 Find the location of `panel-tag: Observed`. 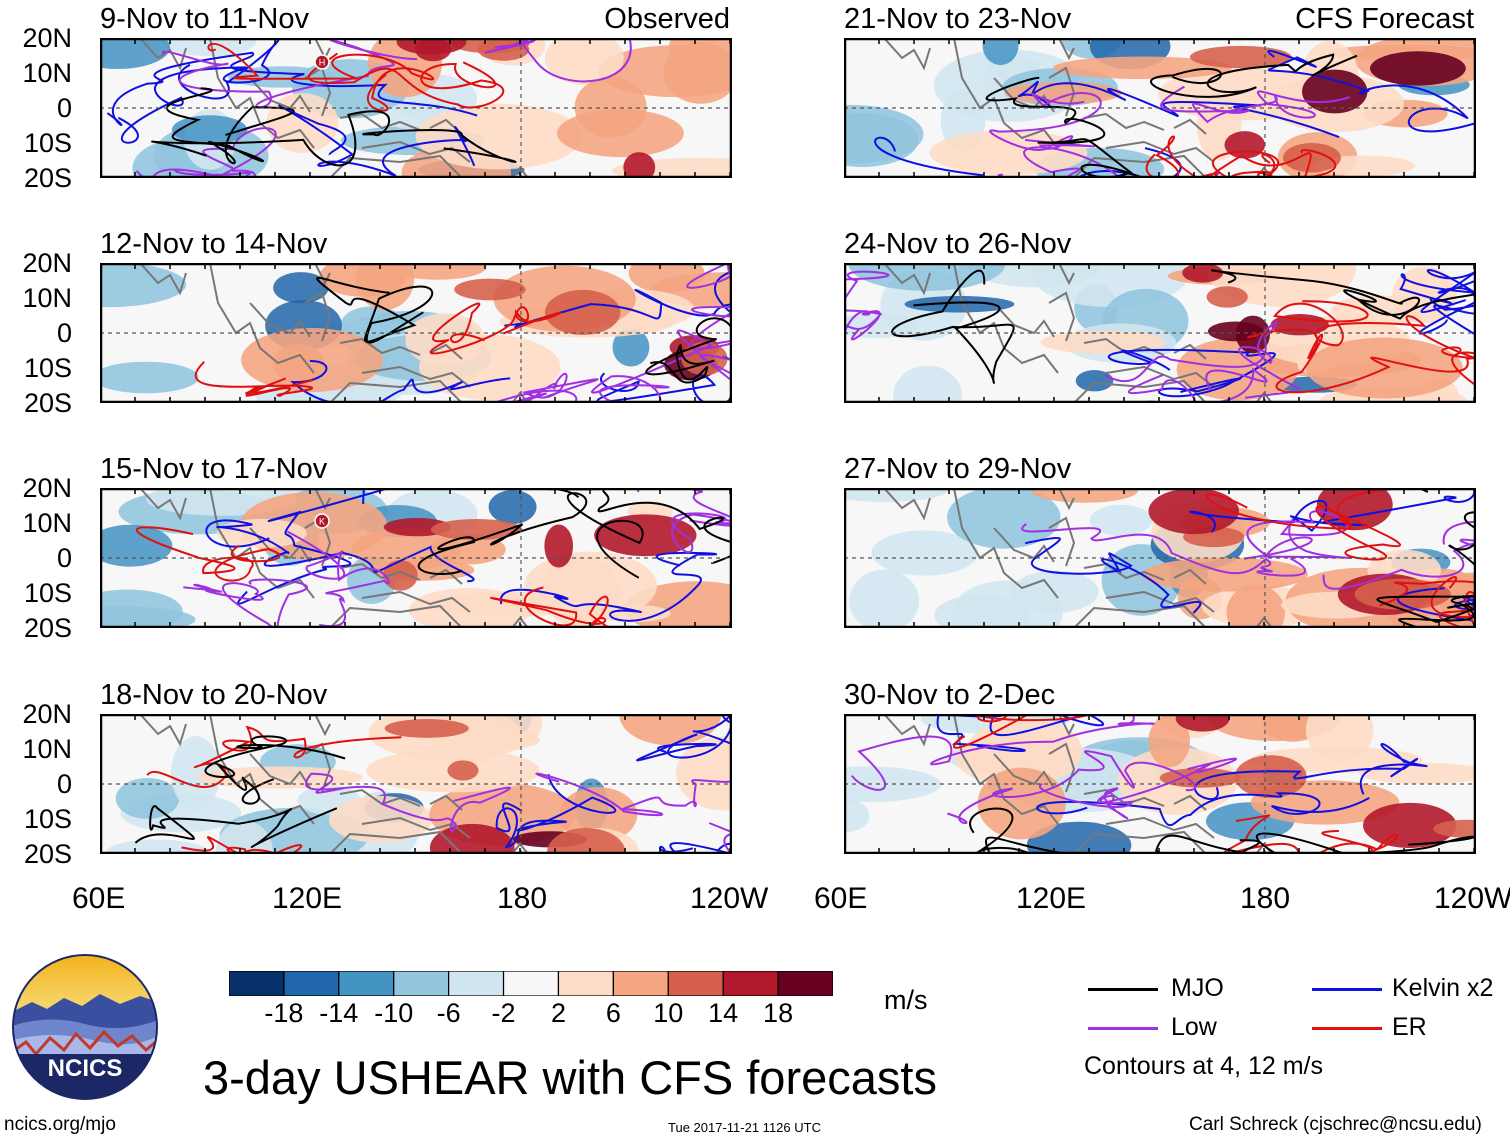

panel-tag: Observed is located at coordinates (667, 19).